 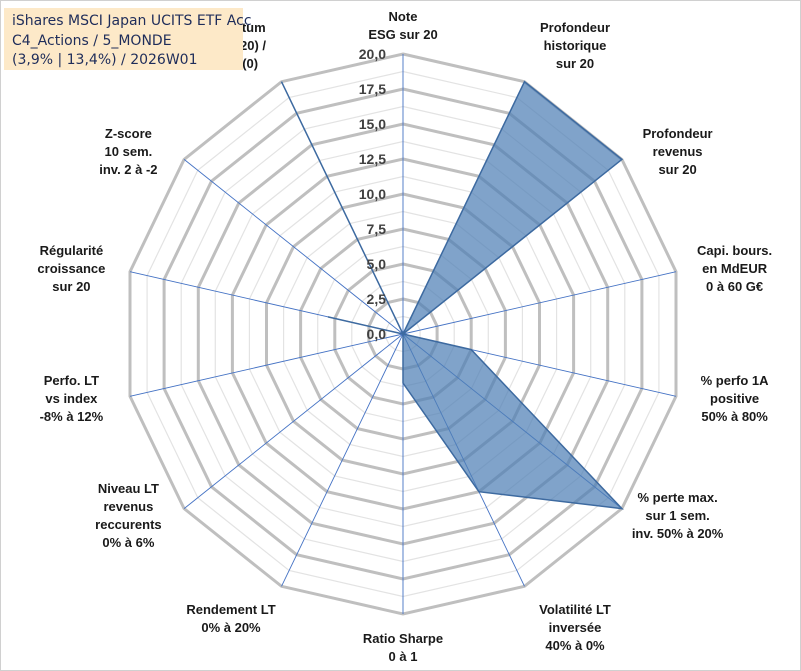 What do you see at coordinates (575, 45) in the screenshot?
I see `axis-label: historique` at bounding box center [575, 45].